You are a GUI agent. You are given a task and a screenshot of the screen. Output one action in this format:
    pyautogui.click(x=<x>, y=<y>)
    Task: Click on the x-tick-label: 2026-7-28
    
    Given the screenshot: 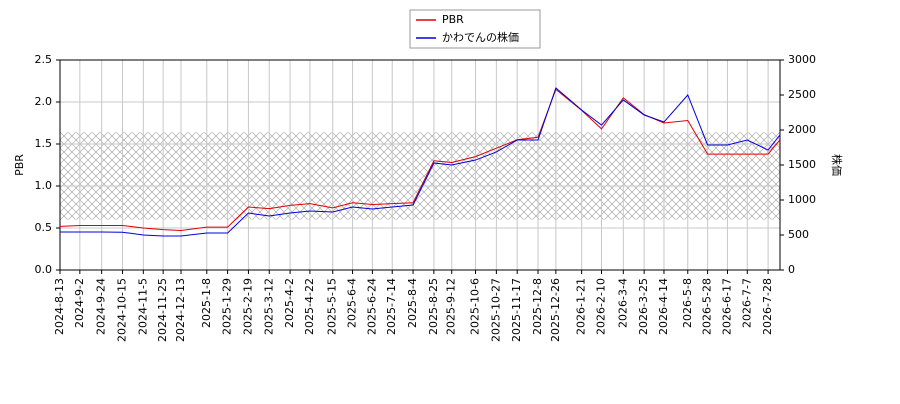 What is the action you would take?
    pyautogui.click(x=767, y=306)
    